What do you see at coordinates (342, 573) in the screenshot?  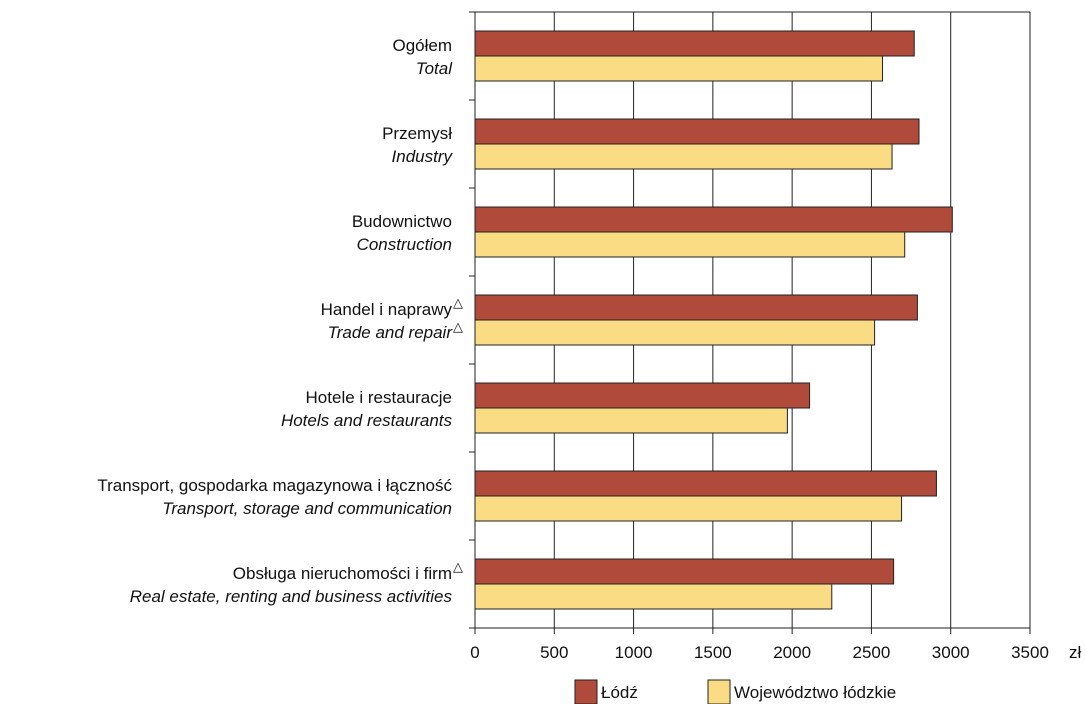 I see `category-label-pl: Obsługa nieruchomości i firm` at bounding box center [342, 573].